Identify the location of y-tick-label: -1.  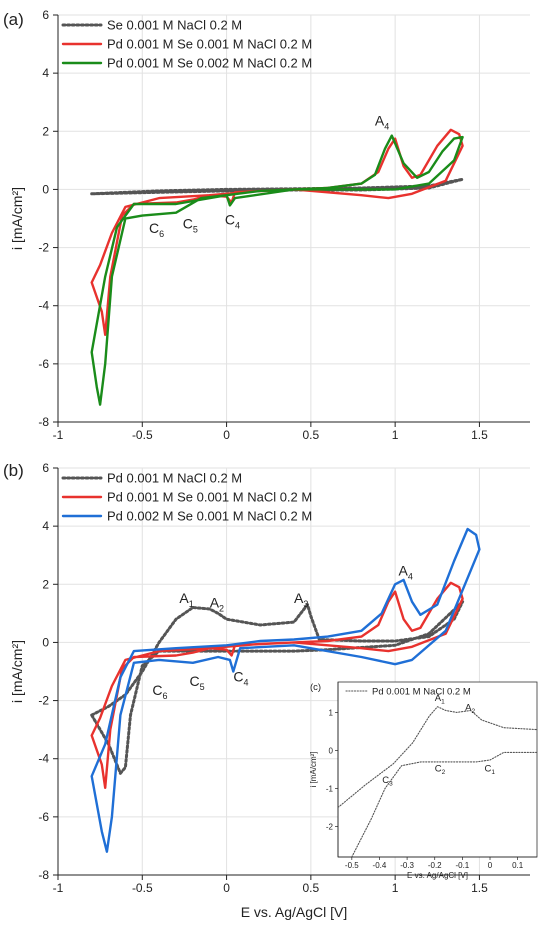
(330, 789).